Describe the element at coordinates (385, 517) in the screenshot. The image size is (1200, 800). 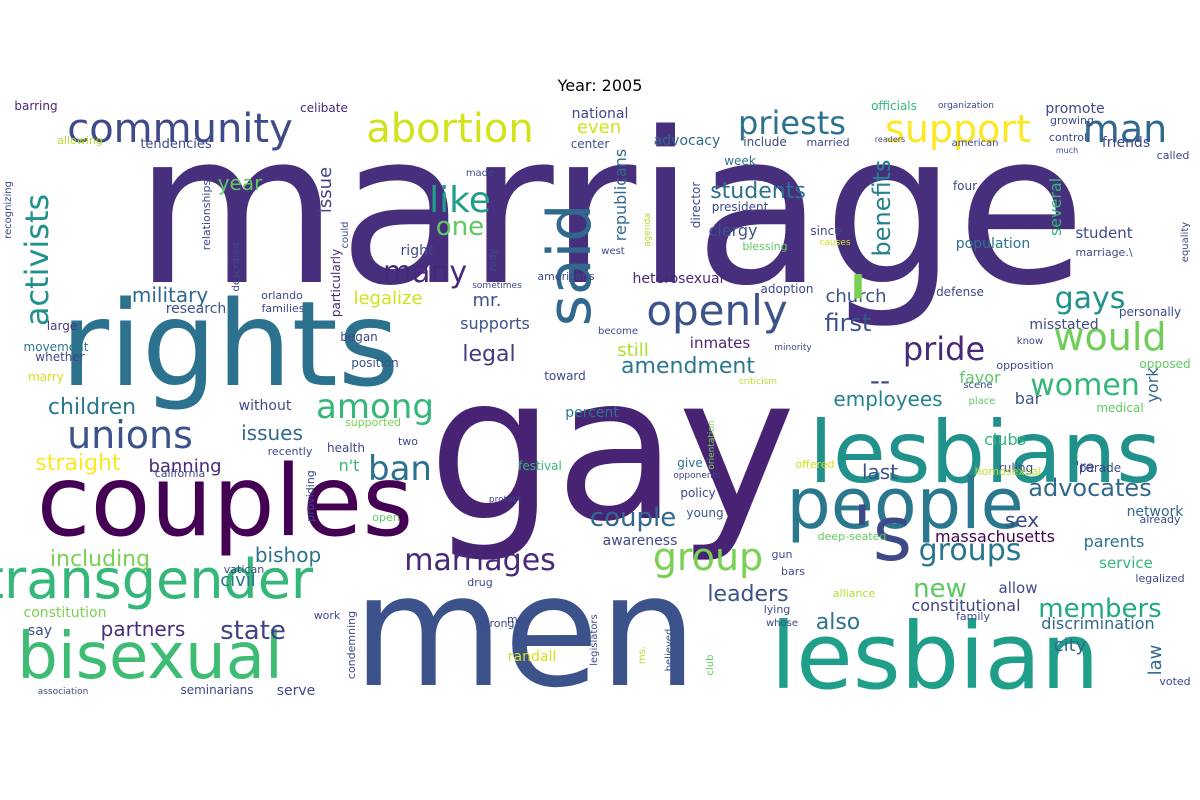
I see `cloud-word: open` at that location.